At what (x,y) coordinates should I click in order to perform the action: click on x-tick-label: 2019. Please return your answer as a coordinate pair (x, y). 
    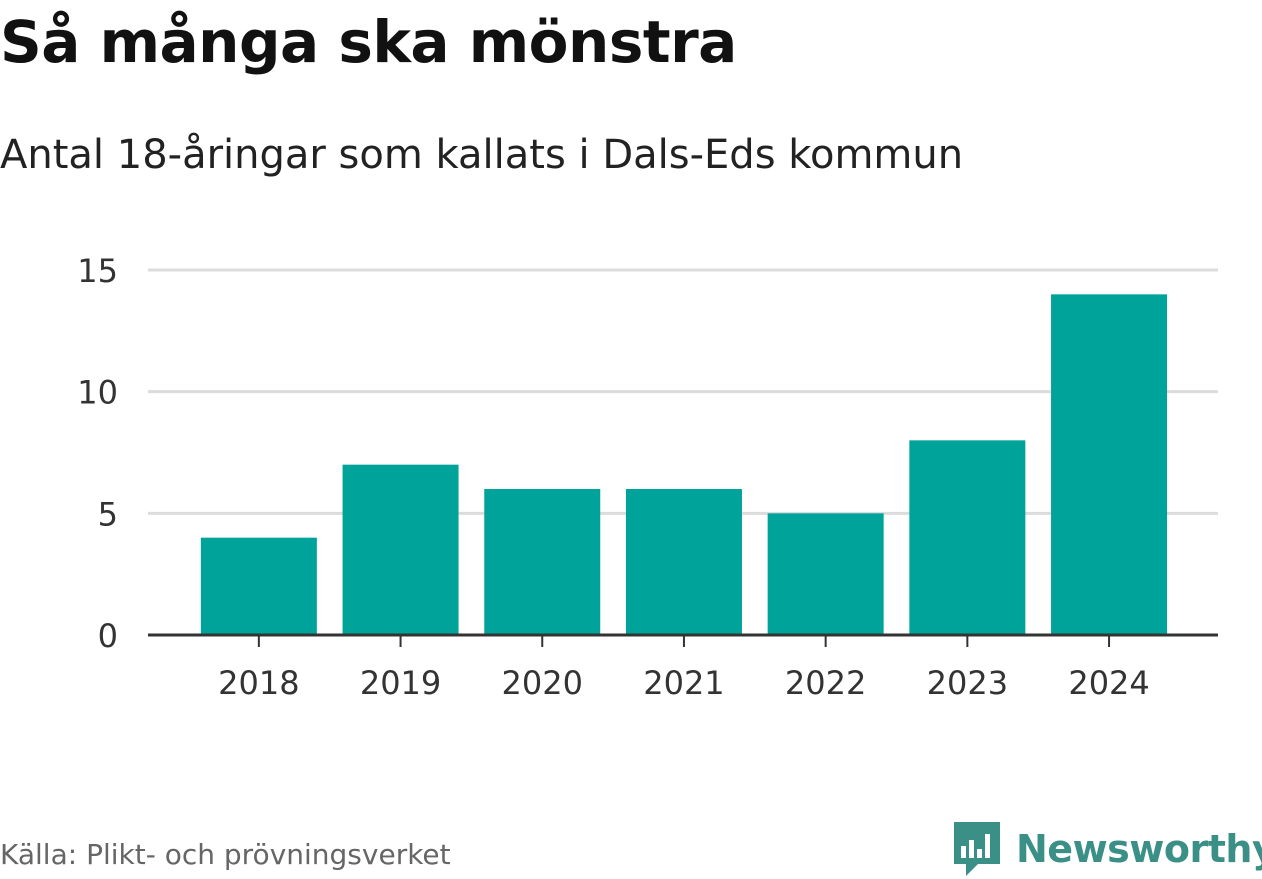
    Looking at the image, I should click on (400, 683).